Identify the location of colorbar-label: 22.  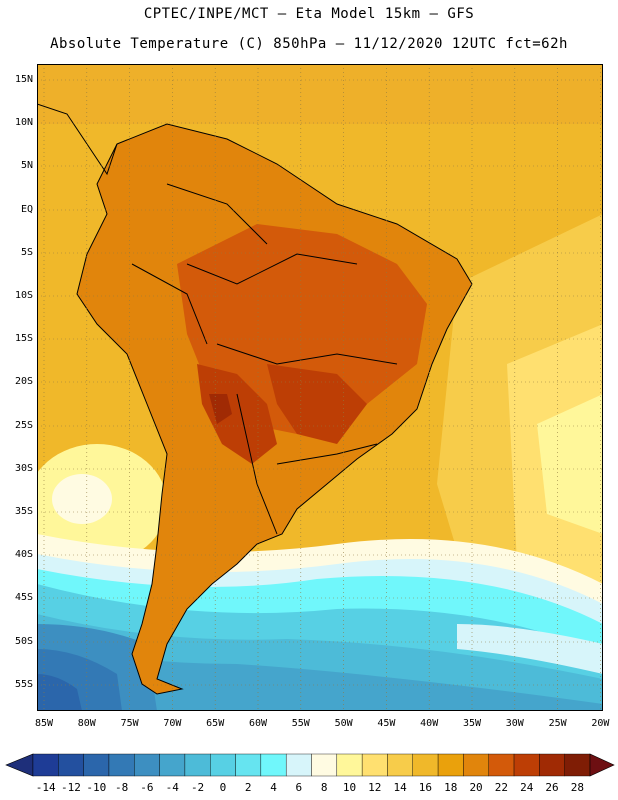
(501, 787).